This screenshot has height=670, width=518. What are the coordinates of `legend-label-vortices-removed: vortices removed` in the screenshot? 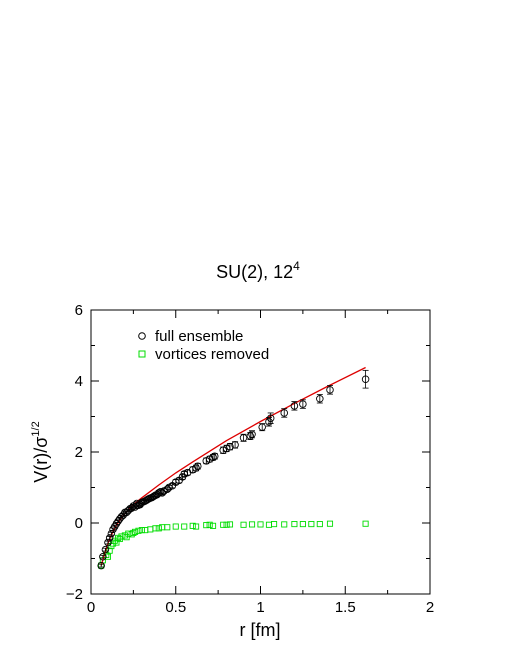 It's located at (212, 354).